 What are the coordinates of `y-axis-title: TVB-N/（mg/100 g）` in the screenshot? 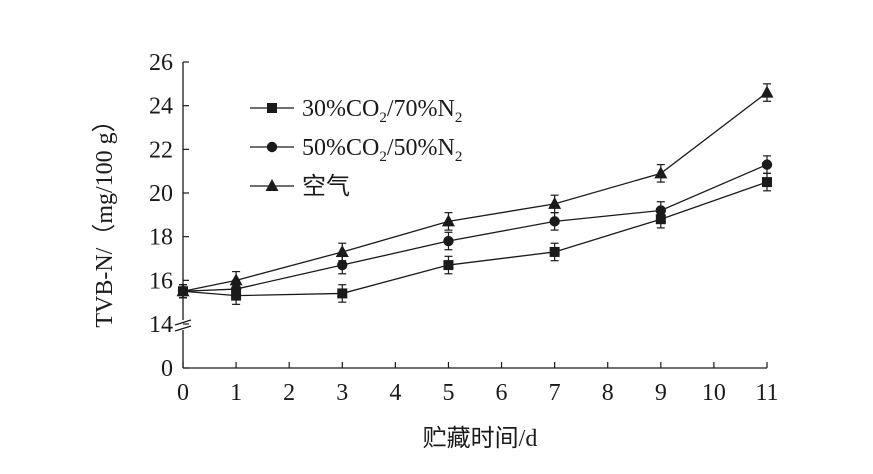 It's located at (105, 217).